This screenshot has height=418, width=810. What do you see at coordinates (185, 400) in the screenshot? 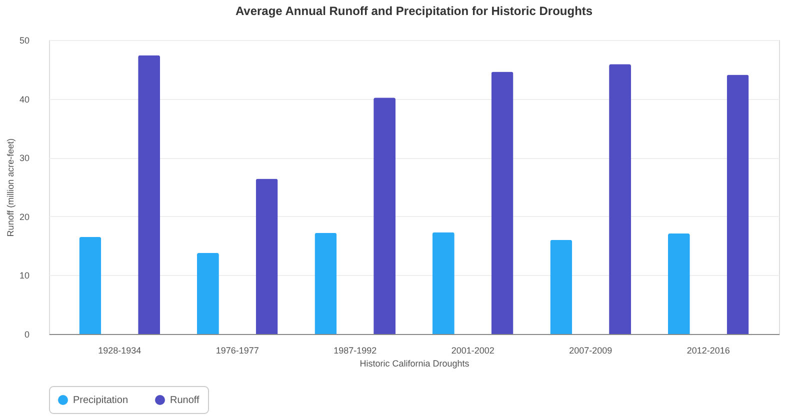
I see `legend-label: Runoff` at bounding box center [185, 400].